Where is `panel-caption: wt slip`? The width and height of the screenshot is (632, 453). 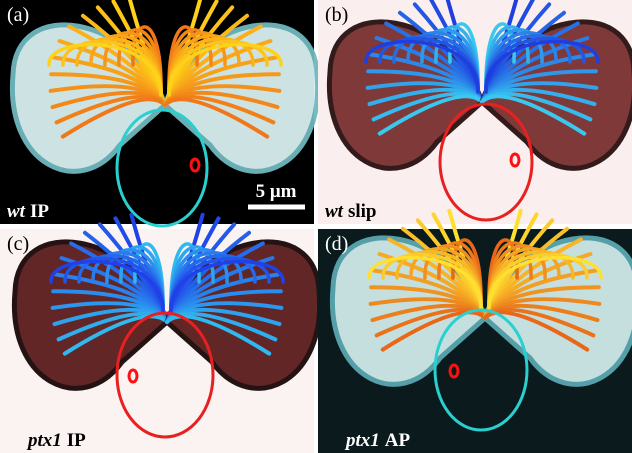
panel-caption: wt slip is located at coordinates (350, 211).